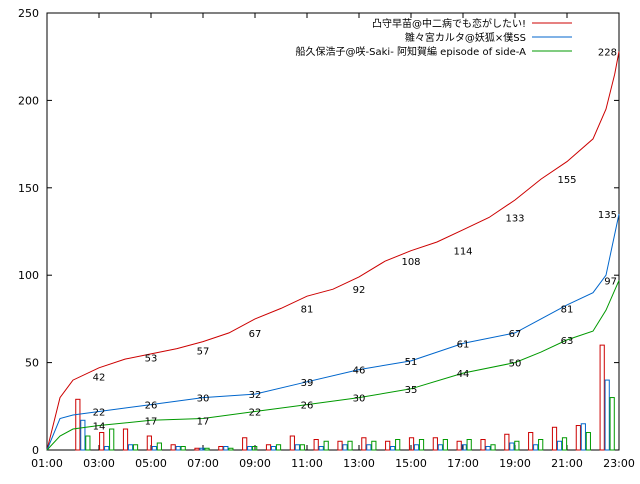 This screenshot has height=484, width=640. Describe the element at coordinates (463, 344) in the screenshot. I see `data-label: 61` at that location.